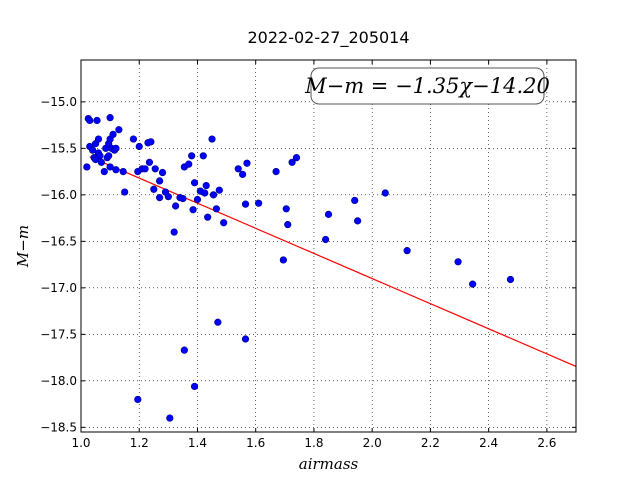 This screenshot has height=480, width=640. I want to click on chart-title: 2022-02-27_205014, so click(328, 38).